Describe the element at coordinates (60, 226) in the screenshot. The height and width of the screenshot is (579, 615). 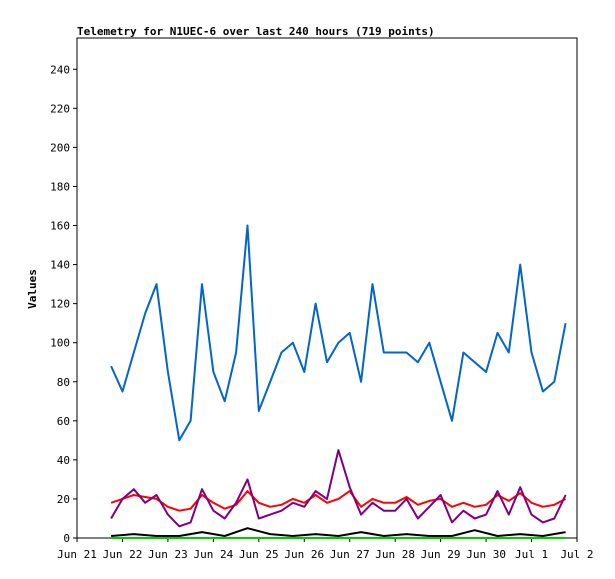
I see `y-tick-label: 160` at that location.